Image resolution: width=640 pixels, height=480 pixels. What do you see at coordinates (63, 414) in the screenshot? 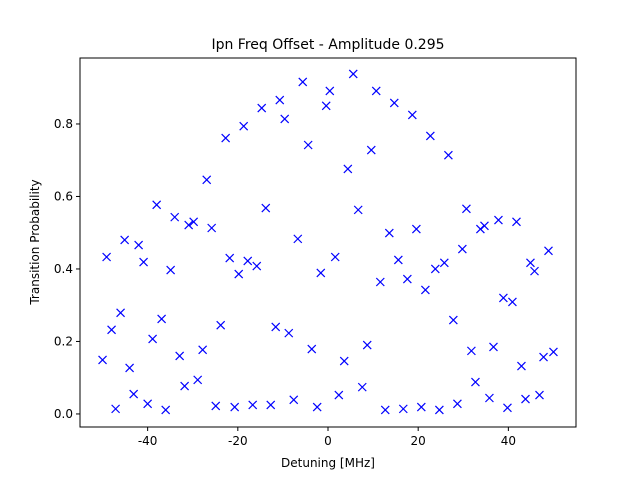
I see `y-tick-label: 0.0` at bounding box center [63, 414].